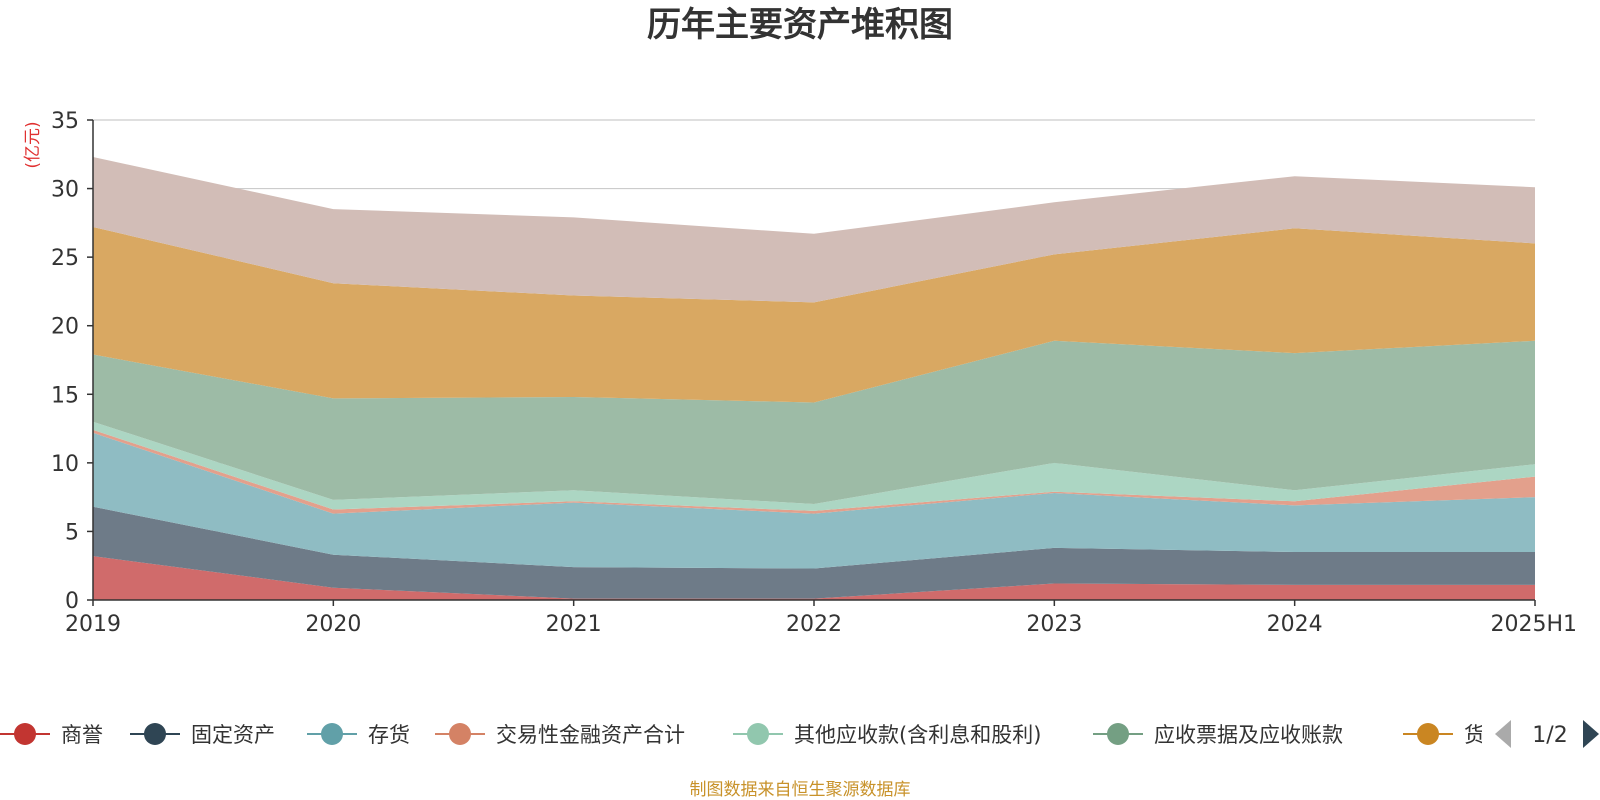 This screenshot has width=1600, height=800. Describe the element at coordinates (33, 144) in the screenshot. I see `y-axis-label: (亿元)` at that location.